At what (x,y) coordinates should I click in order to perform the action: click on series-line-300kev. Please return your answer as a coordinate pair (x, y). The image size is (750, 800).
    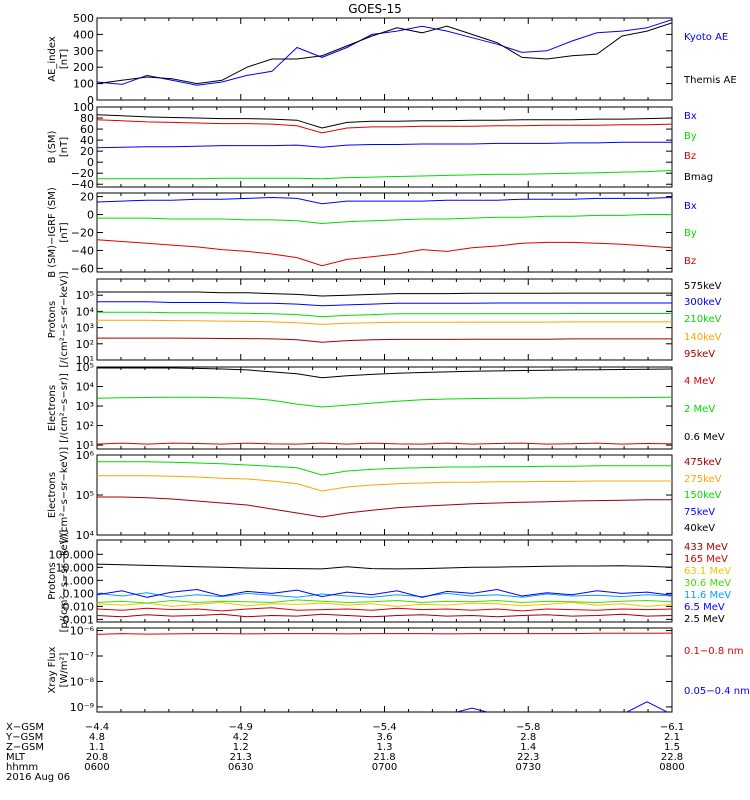
    Looking at the image, I should click on (384, 304).